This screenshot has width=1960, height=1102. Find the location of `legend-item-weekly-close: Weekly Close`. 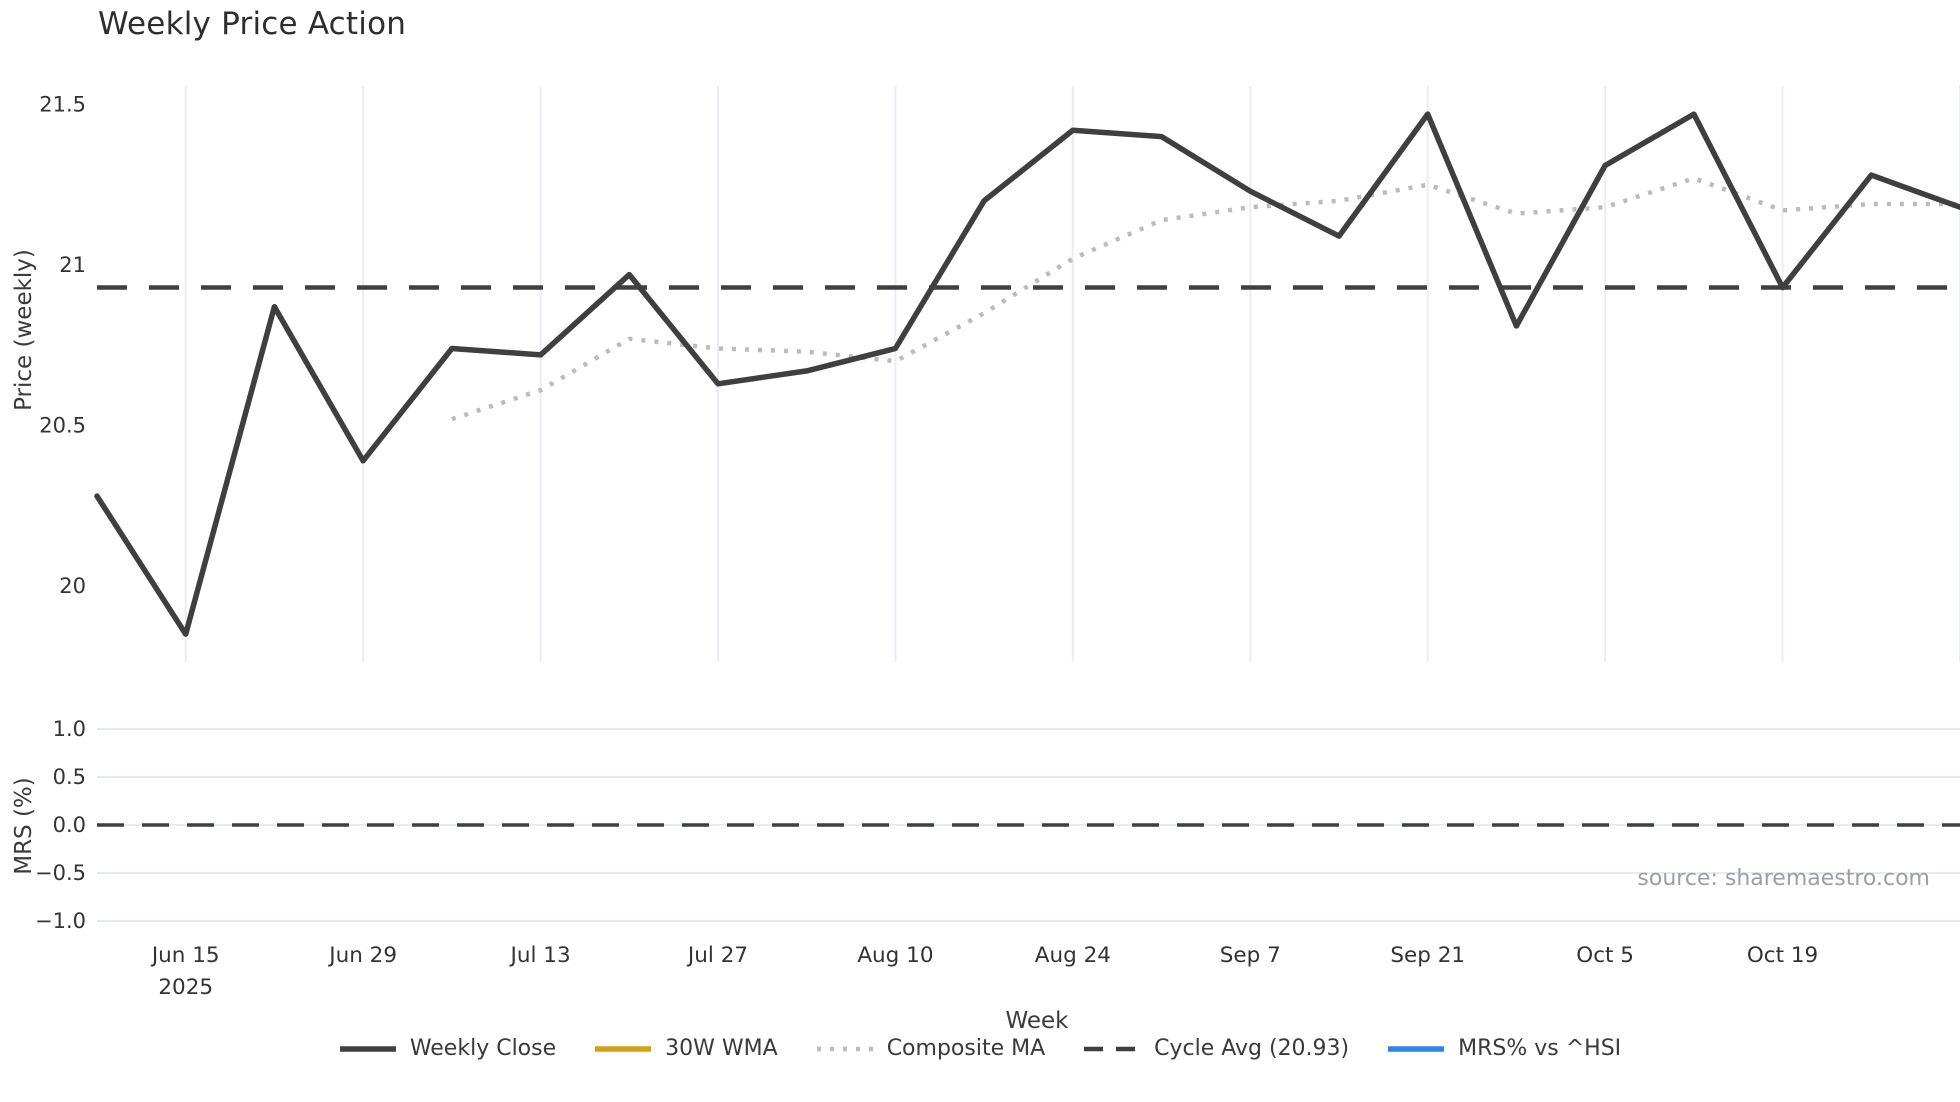

legend-item-weekly-close: Weekly Close is located at coordinates (447, 1048).